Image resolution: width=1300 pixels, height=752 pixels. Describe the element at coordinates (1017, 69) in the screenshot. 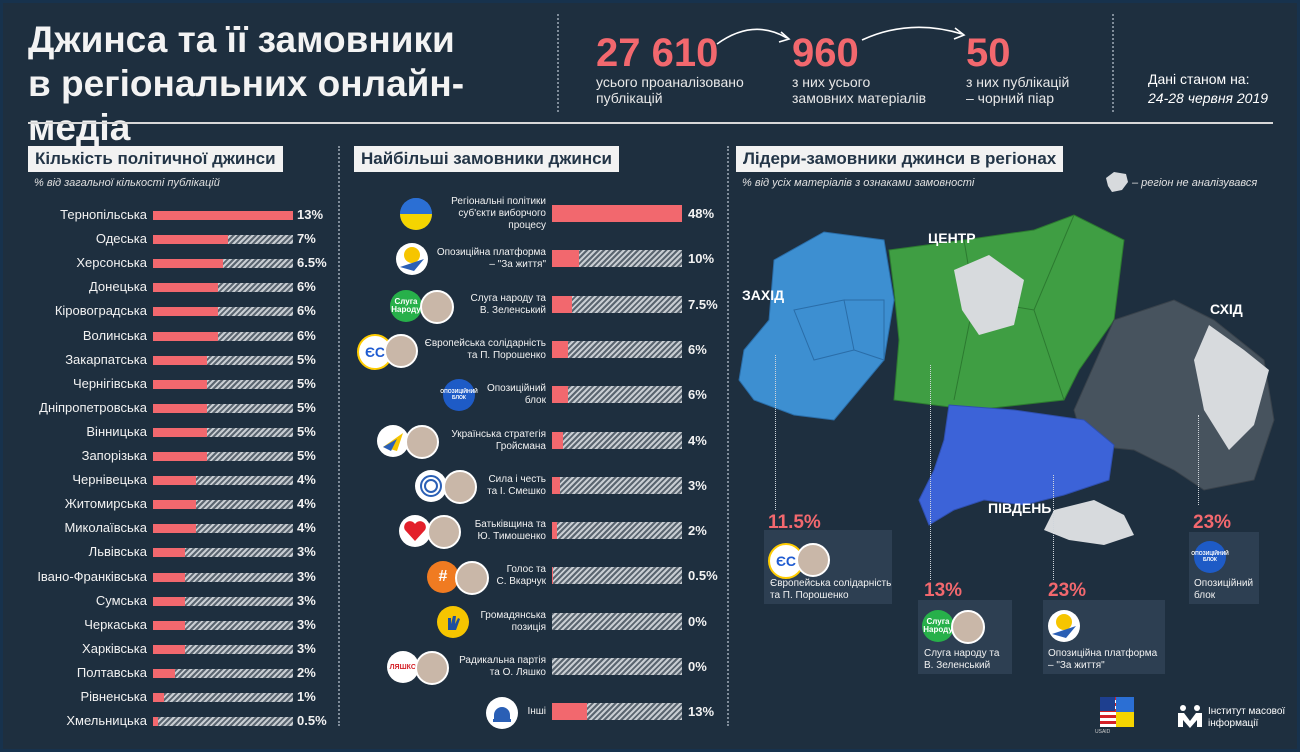

I see `stat-black-pr: 50 з них публікацій – чорний піар` at that location.